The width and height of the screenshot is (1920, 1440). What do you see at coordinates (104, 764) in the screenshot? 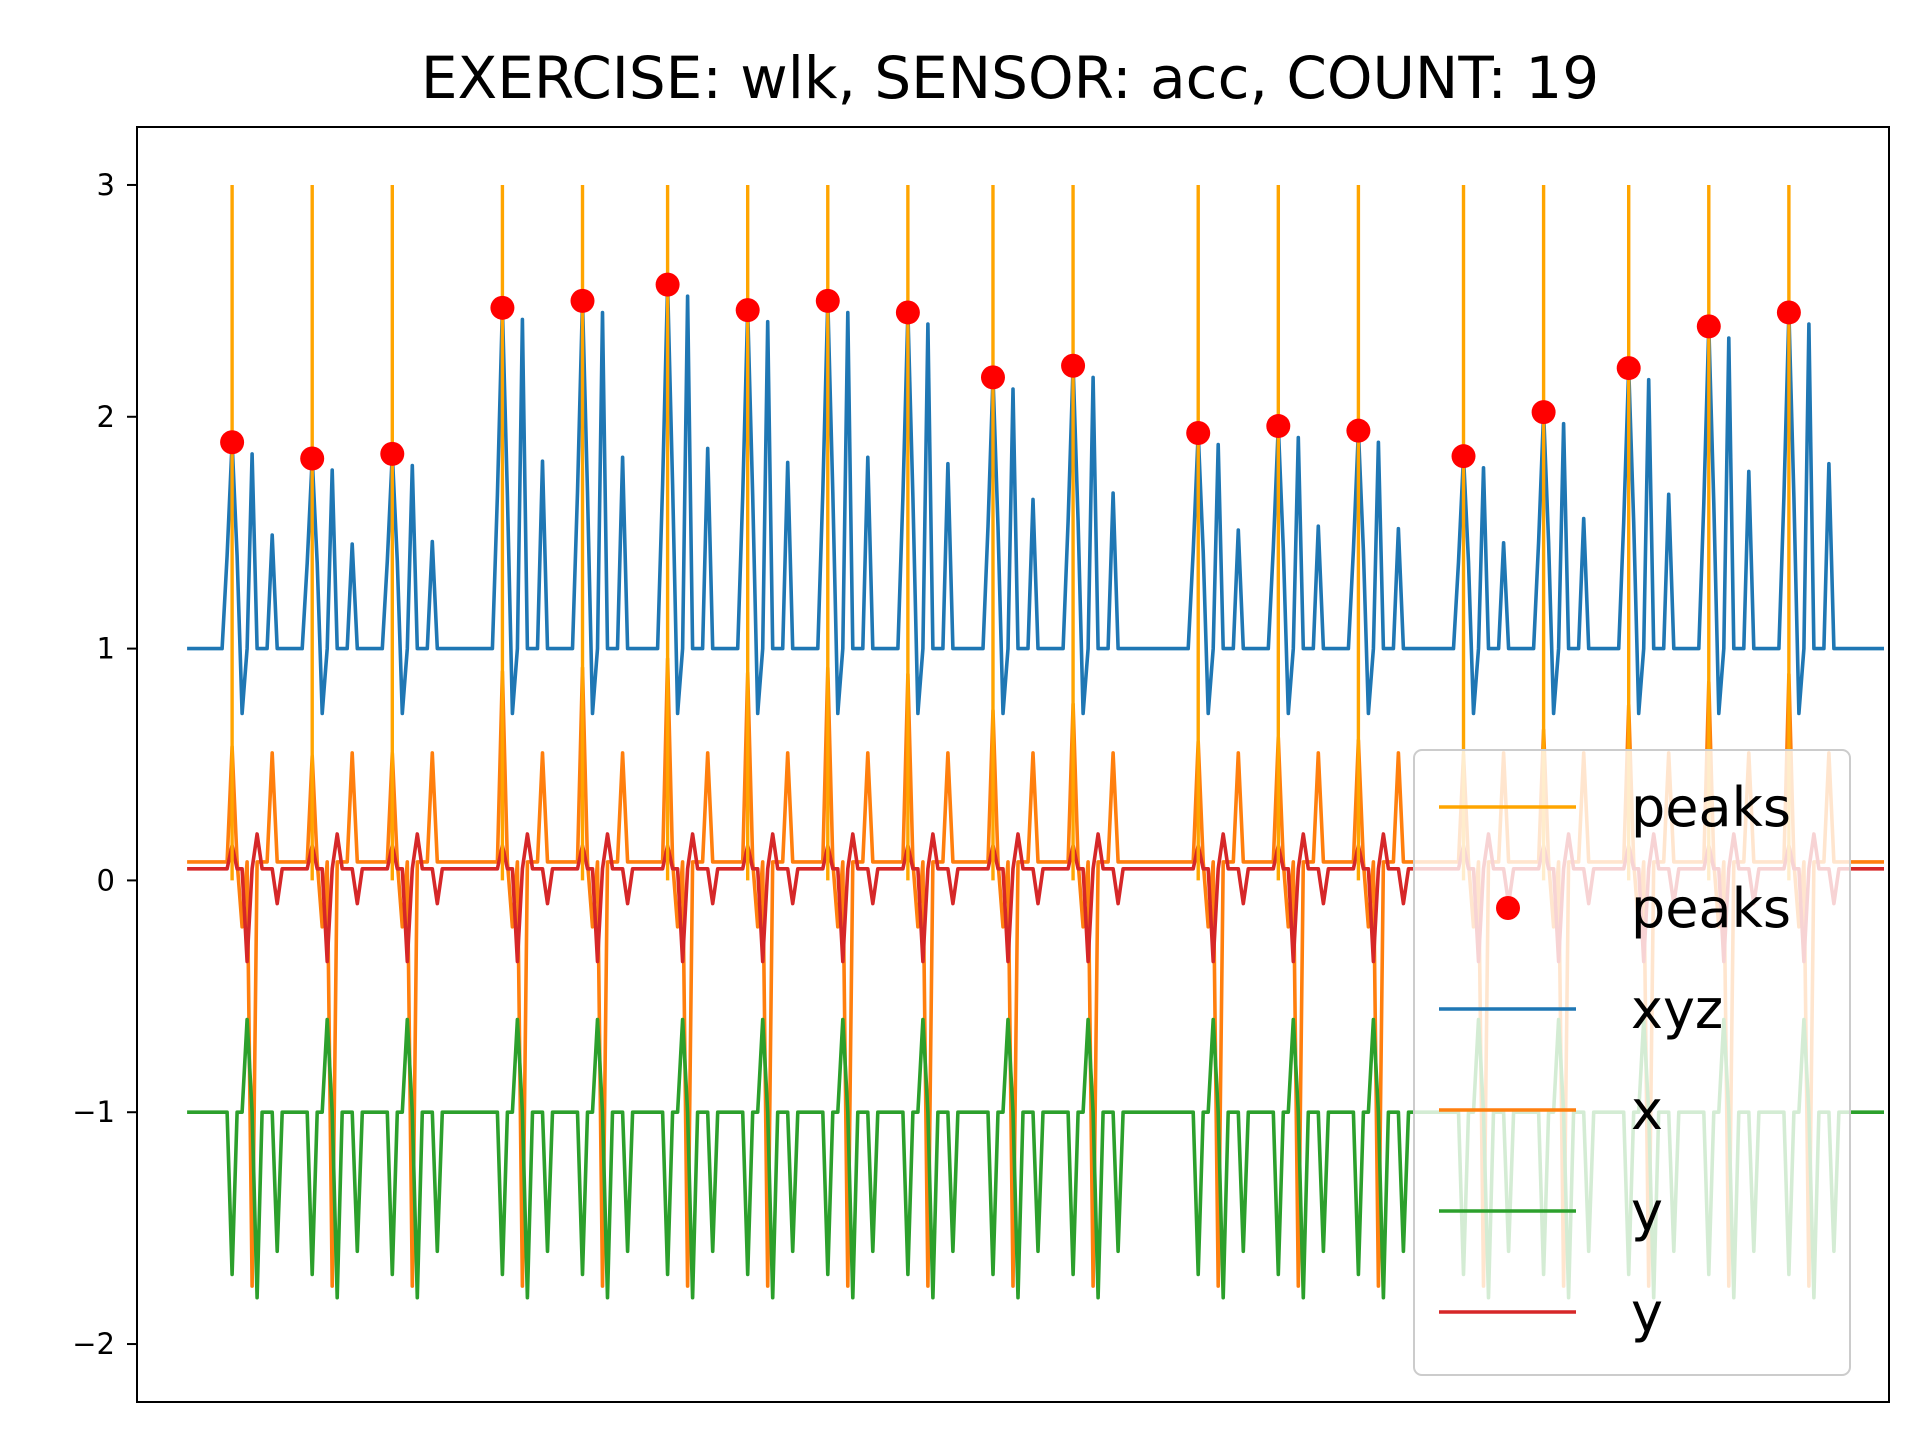
I see `y-axis: 3 2 1 0 −1 −2` at bounding box center [104, 764].